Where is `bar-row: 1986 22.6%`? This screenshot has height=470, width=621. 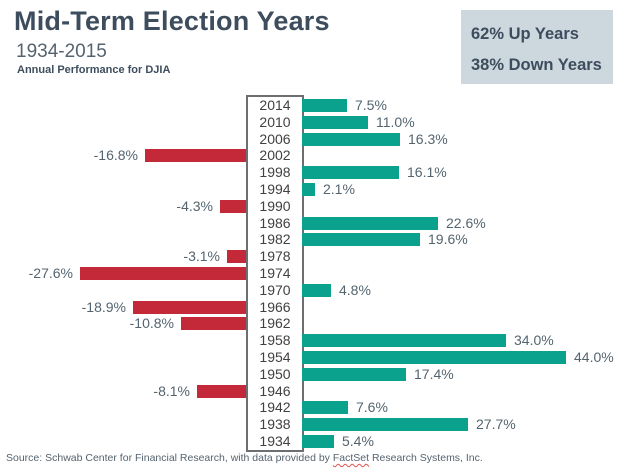
bar-row: 1986 22.6% is located at coordinates (310, 223).